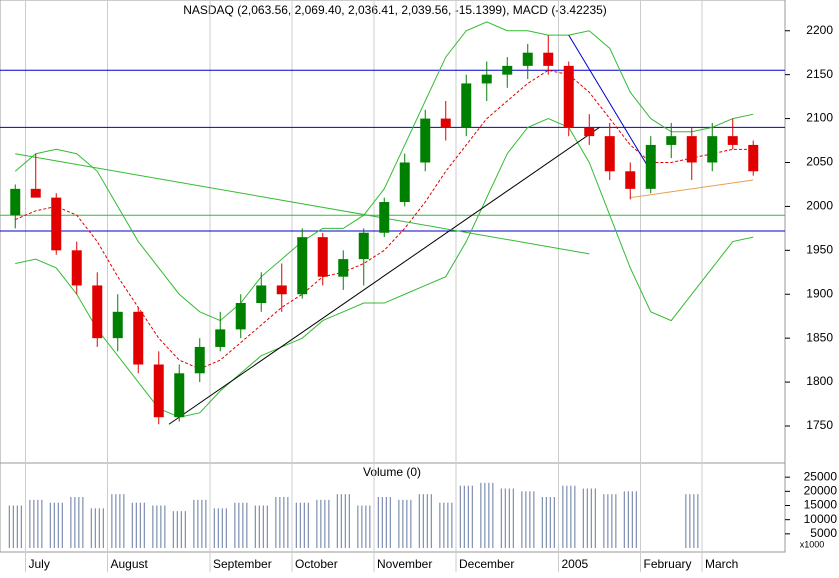 The image size is (839, 578). Describe the element at coordinates (821, 491) in the screenshot. I see `y-tick-label: 20000` at that location.